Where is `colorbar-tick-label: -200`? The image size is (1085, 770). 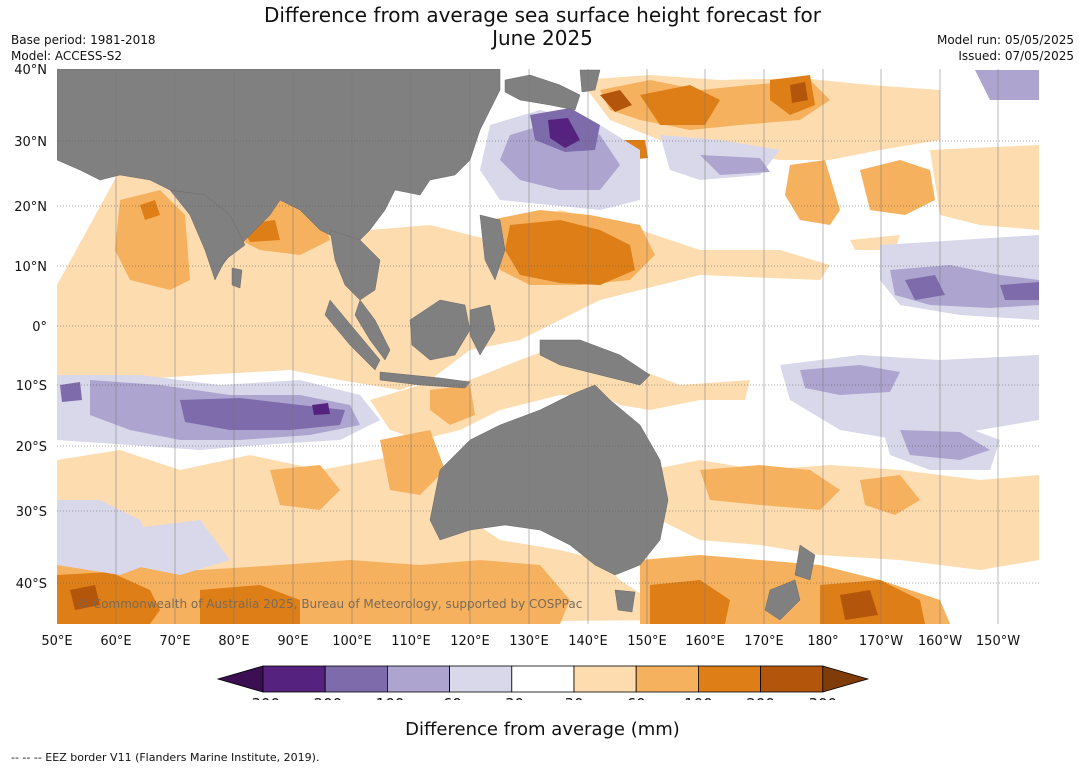 colorbar-tick-label: -200 is located at coordinates (325, 697).